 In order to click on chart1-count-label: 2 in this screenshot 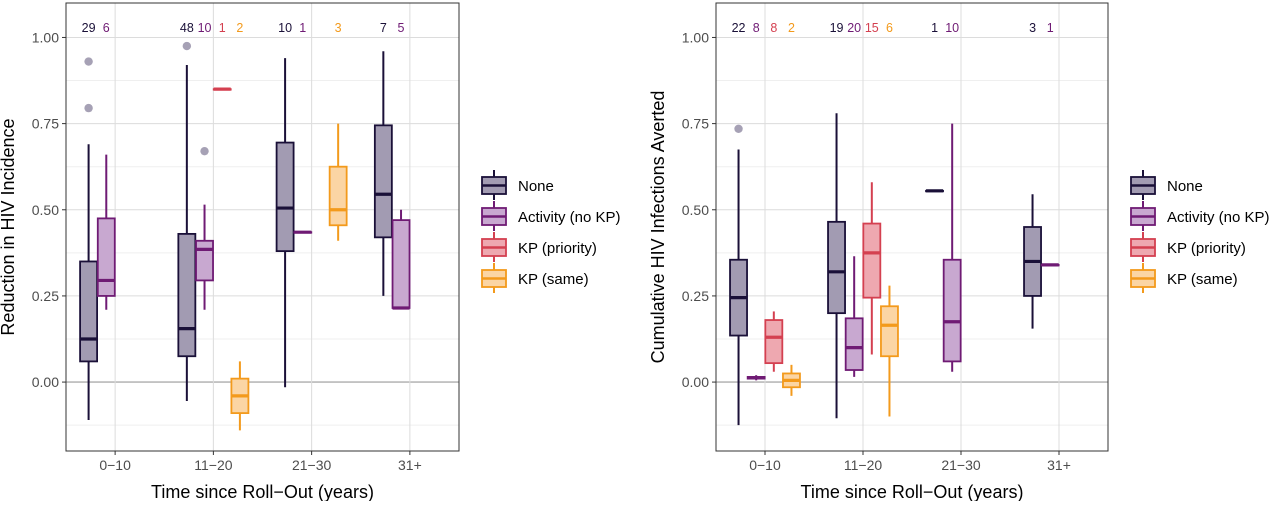, I will do `click(239, 28)`.